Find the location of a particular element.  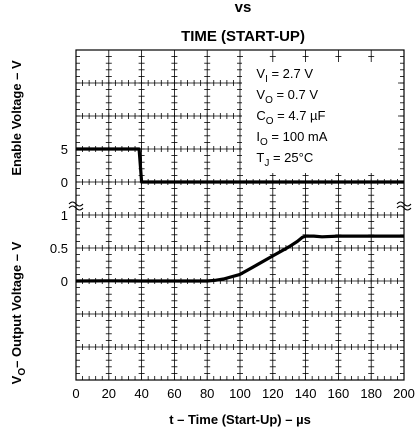

condition-value: = 0.7 V is located at coordinates (295, 94).